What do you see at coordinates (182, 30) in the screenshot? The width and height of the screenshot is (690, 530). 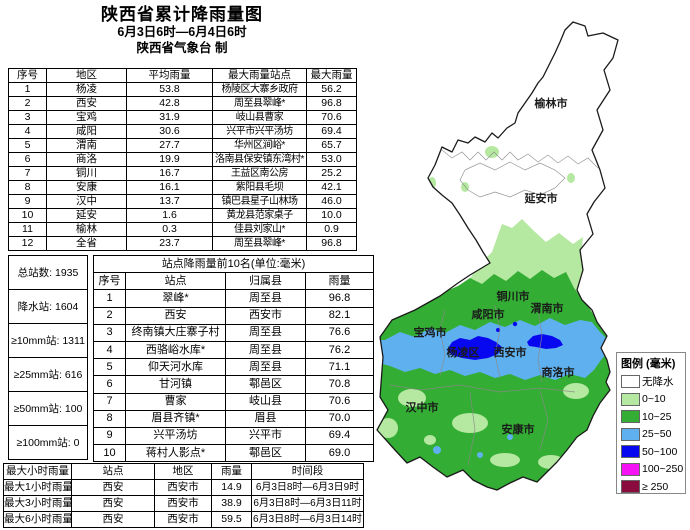 I see `title-block: 陕西省累计降雨量图 6月3日6时—6月4日6时 陕西省气象台 制` at bounding box center [182, 30].